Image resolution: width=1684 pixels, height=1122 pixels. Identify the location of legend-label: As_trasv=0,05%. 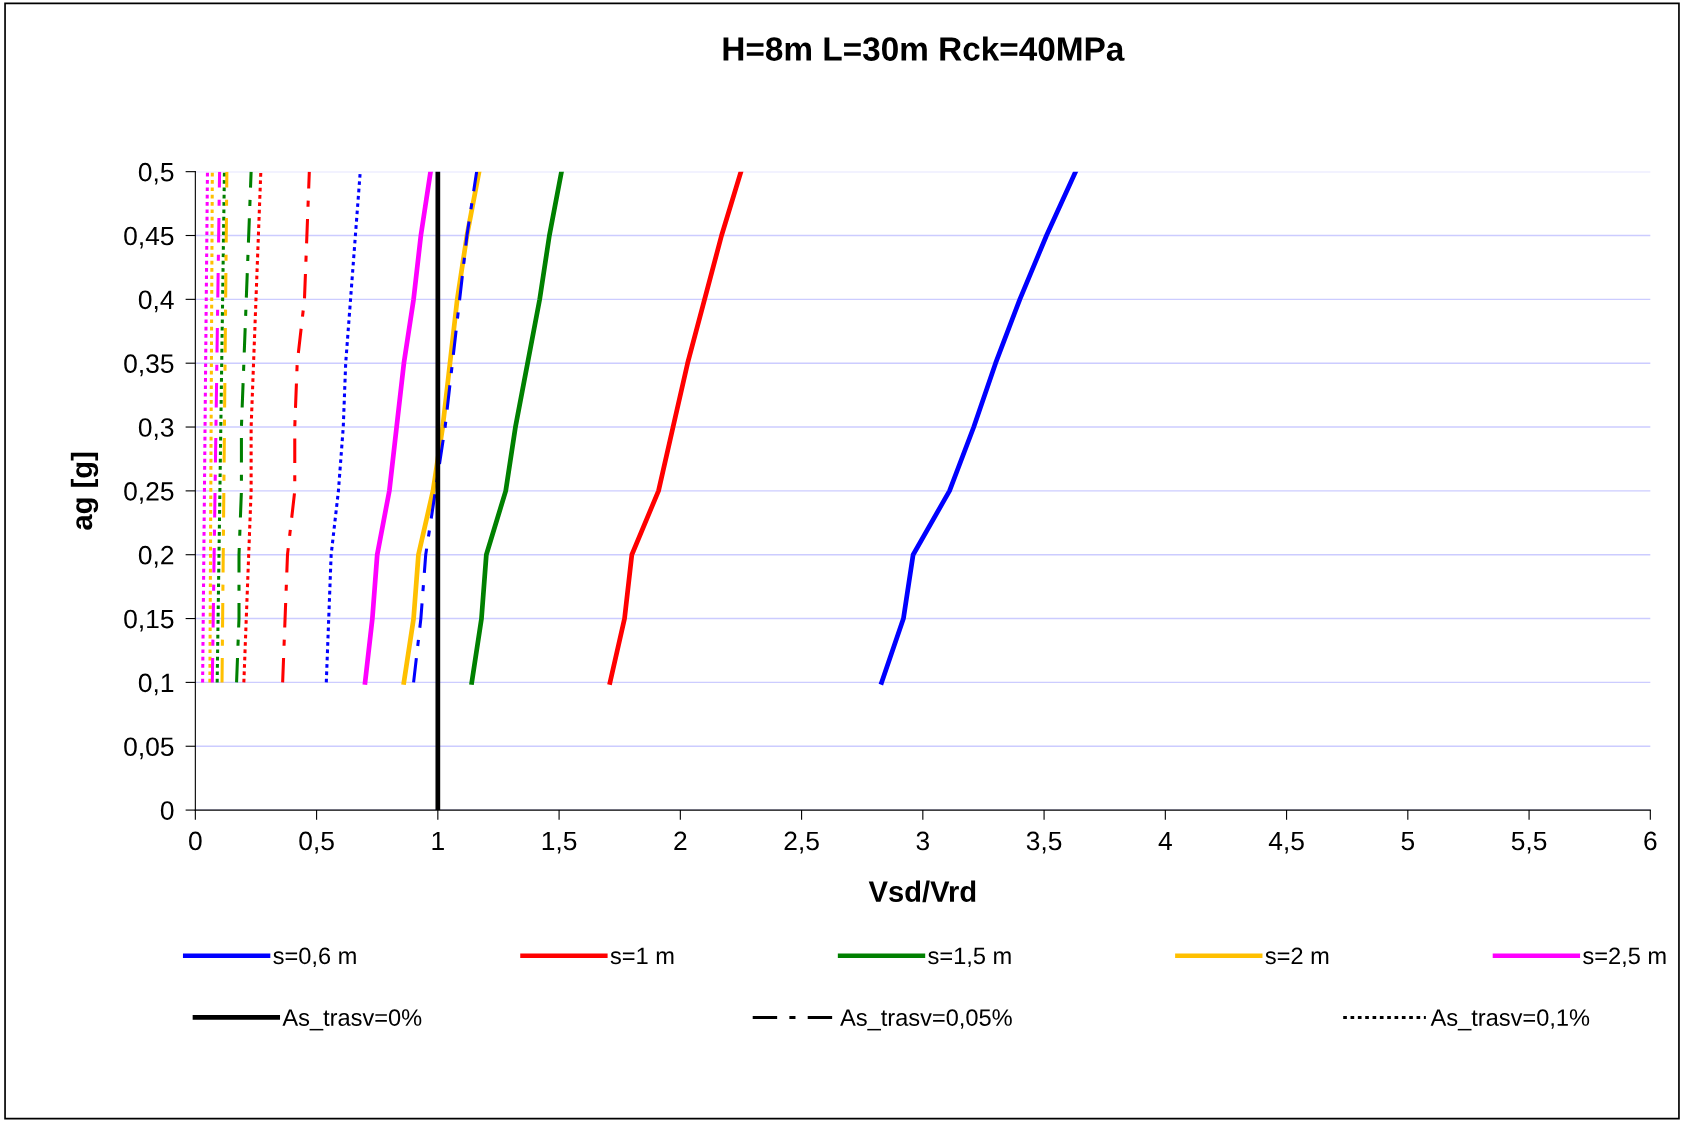
(926, 1020).